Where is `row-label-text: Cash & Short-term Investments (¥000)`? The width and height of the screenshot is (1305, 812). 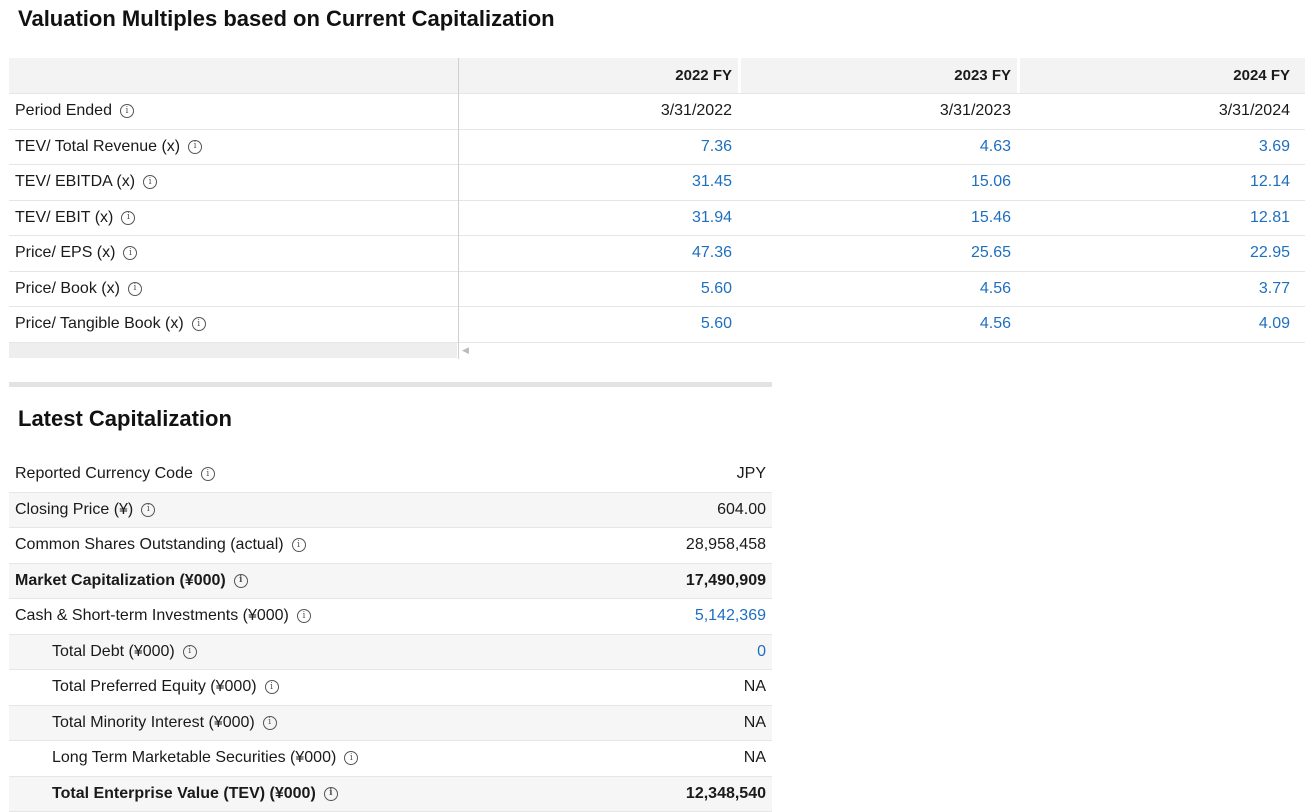
row-label-text: Cash & Short-term Investments (¥000) is located at coordinates (152, 616).